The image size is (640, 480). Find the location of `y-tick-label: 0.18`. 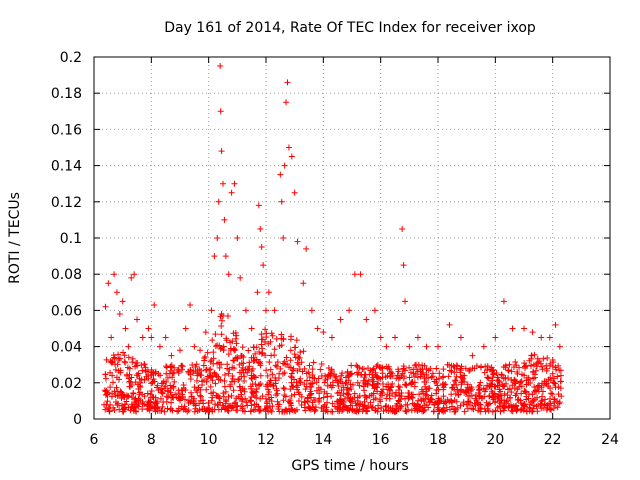

y-tick-label: 0.18 is located at coordinates (66, 94).